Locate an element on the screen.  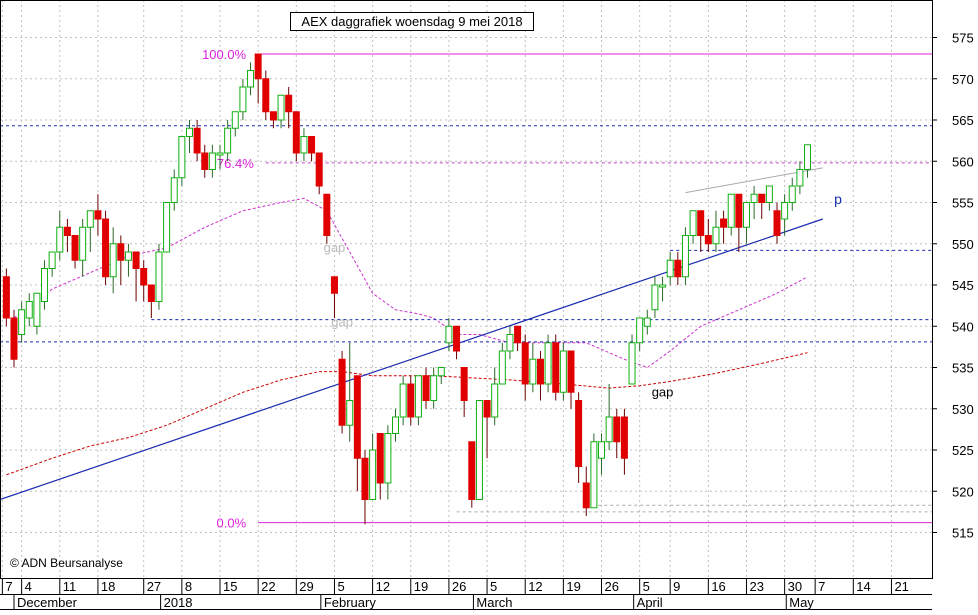
x-tick-label: 23 is located at coordinates (756, 586).